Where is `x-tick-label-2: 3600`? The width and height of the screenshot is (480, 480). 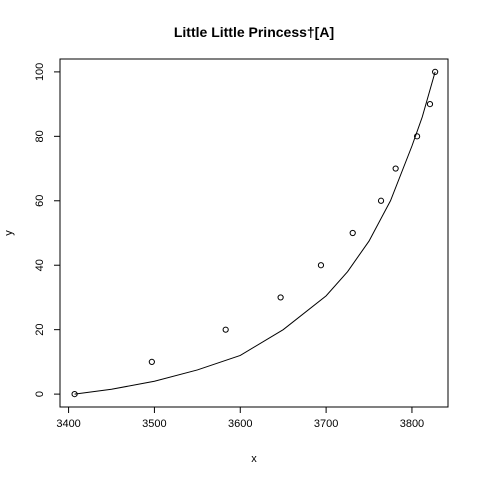
x-tick-label-2: 3600 is located at coordinates (240, 424).